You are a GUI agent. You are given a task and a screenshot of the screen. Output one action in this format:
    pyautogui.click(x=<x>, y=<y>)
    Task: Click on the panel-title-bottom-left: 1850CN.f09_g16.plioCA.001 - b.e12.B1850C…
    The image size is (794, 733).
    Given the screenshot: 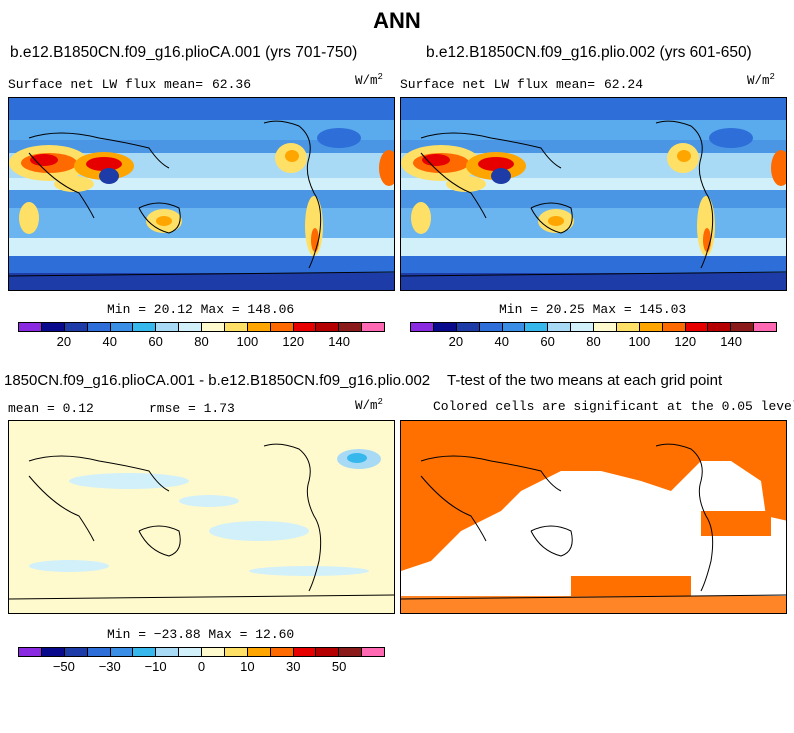 What is the action you would take?
    pyautogui.click(x=217, y=380)
    